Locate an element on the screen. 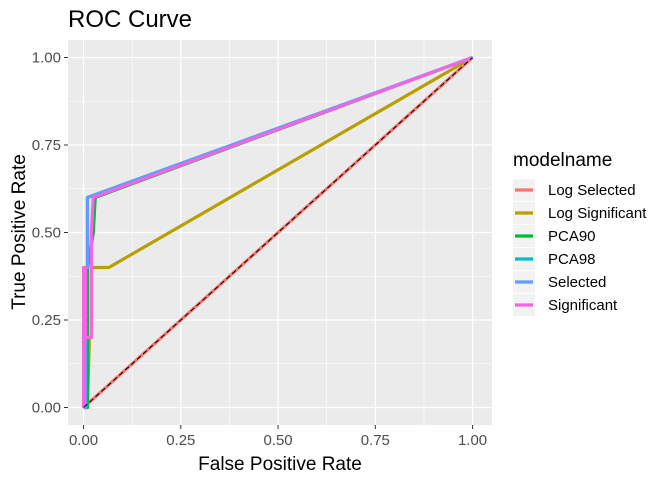 The height and width of the screenshot is (480, 672). legend-label-log-selected: Log Selected is located at coordinates (592, 190).